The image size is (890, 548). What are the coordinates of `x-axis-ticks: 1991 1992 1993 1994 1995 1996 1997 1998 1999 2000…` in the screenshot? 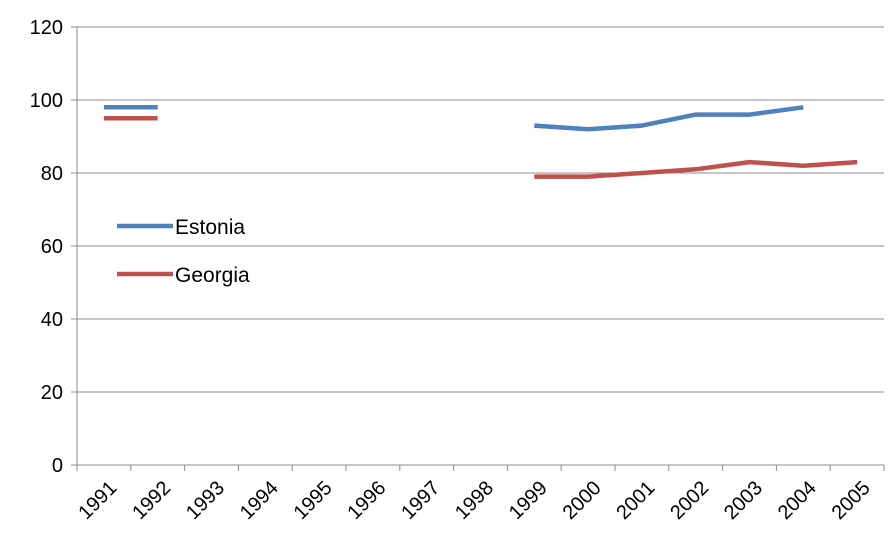 It's located at (479, 494).